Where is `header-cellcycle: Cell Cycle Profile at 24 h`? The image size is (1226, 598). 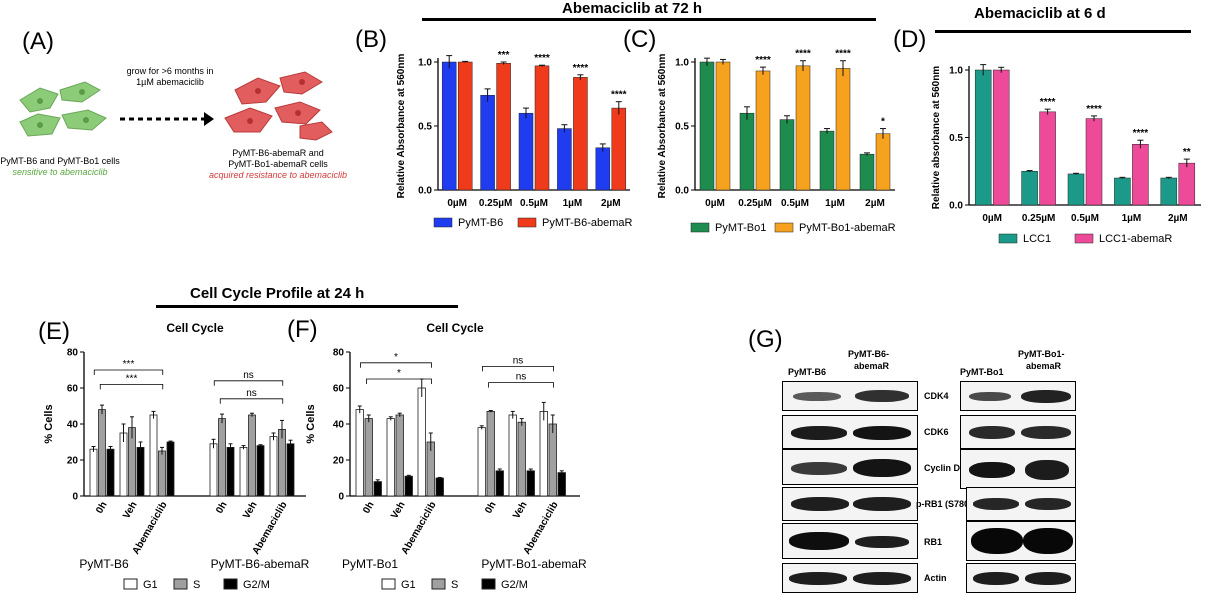 header-cellcycle: Cell Cycle Profile at 24 h is located at coordinates (277, 293).